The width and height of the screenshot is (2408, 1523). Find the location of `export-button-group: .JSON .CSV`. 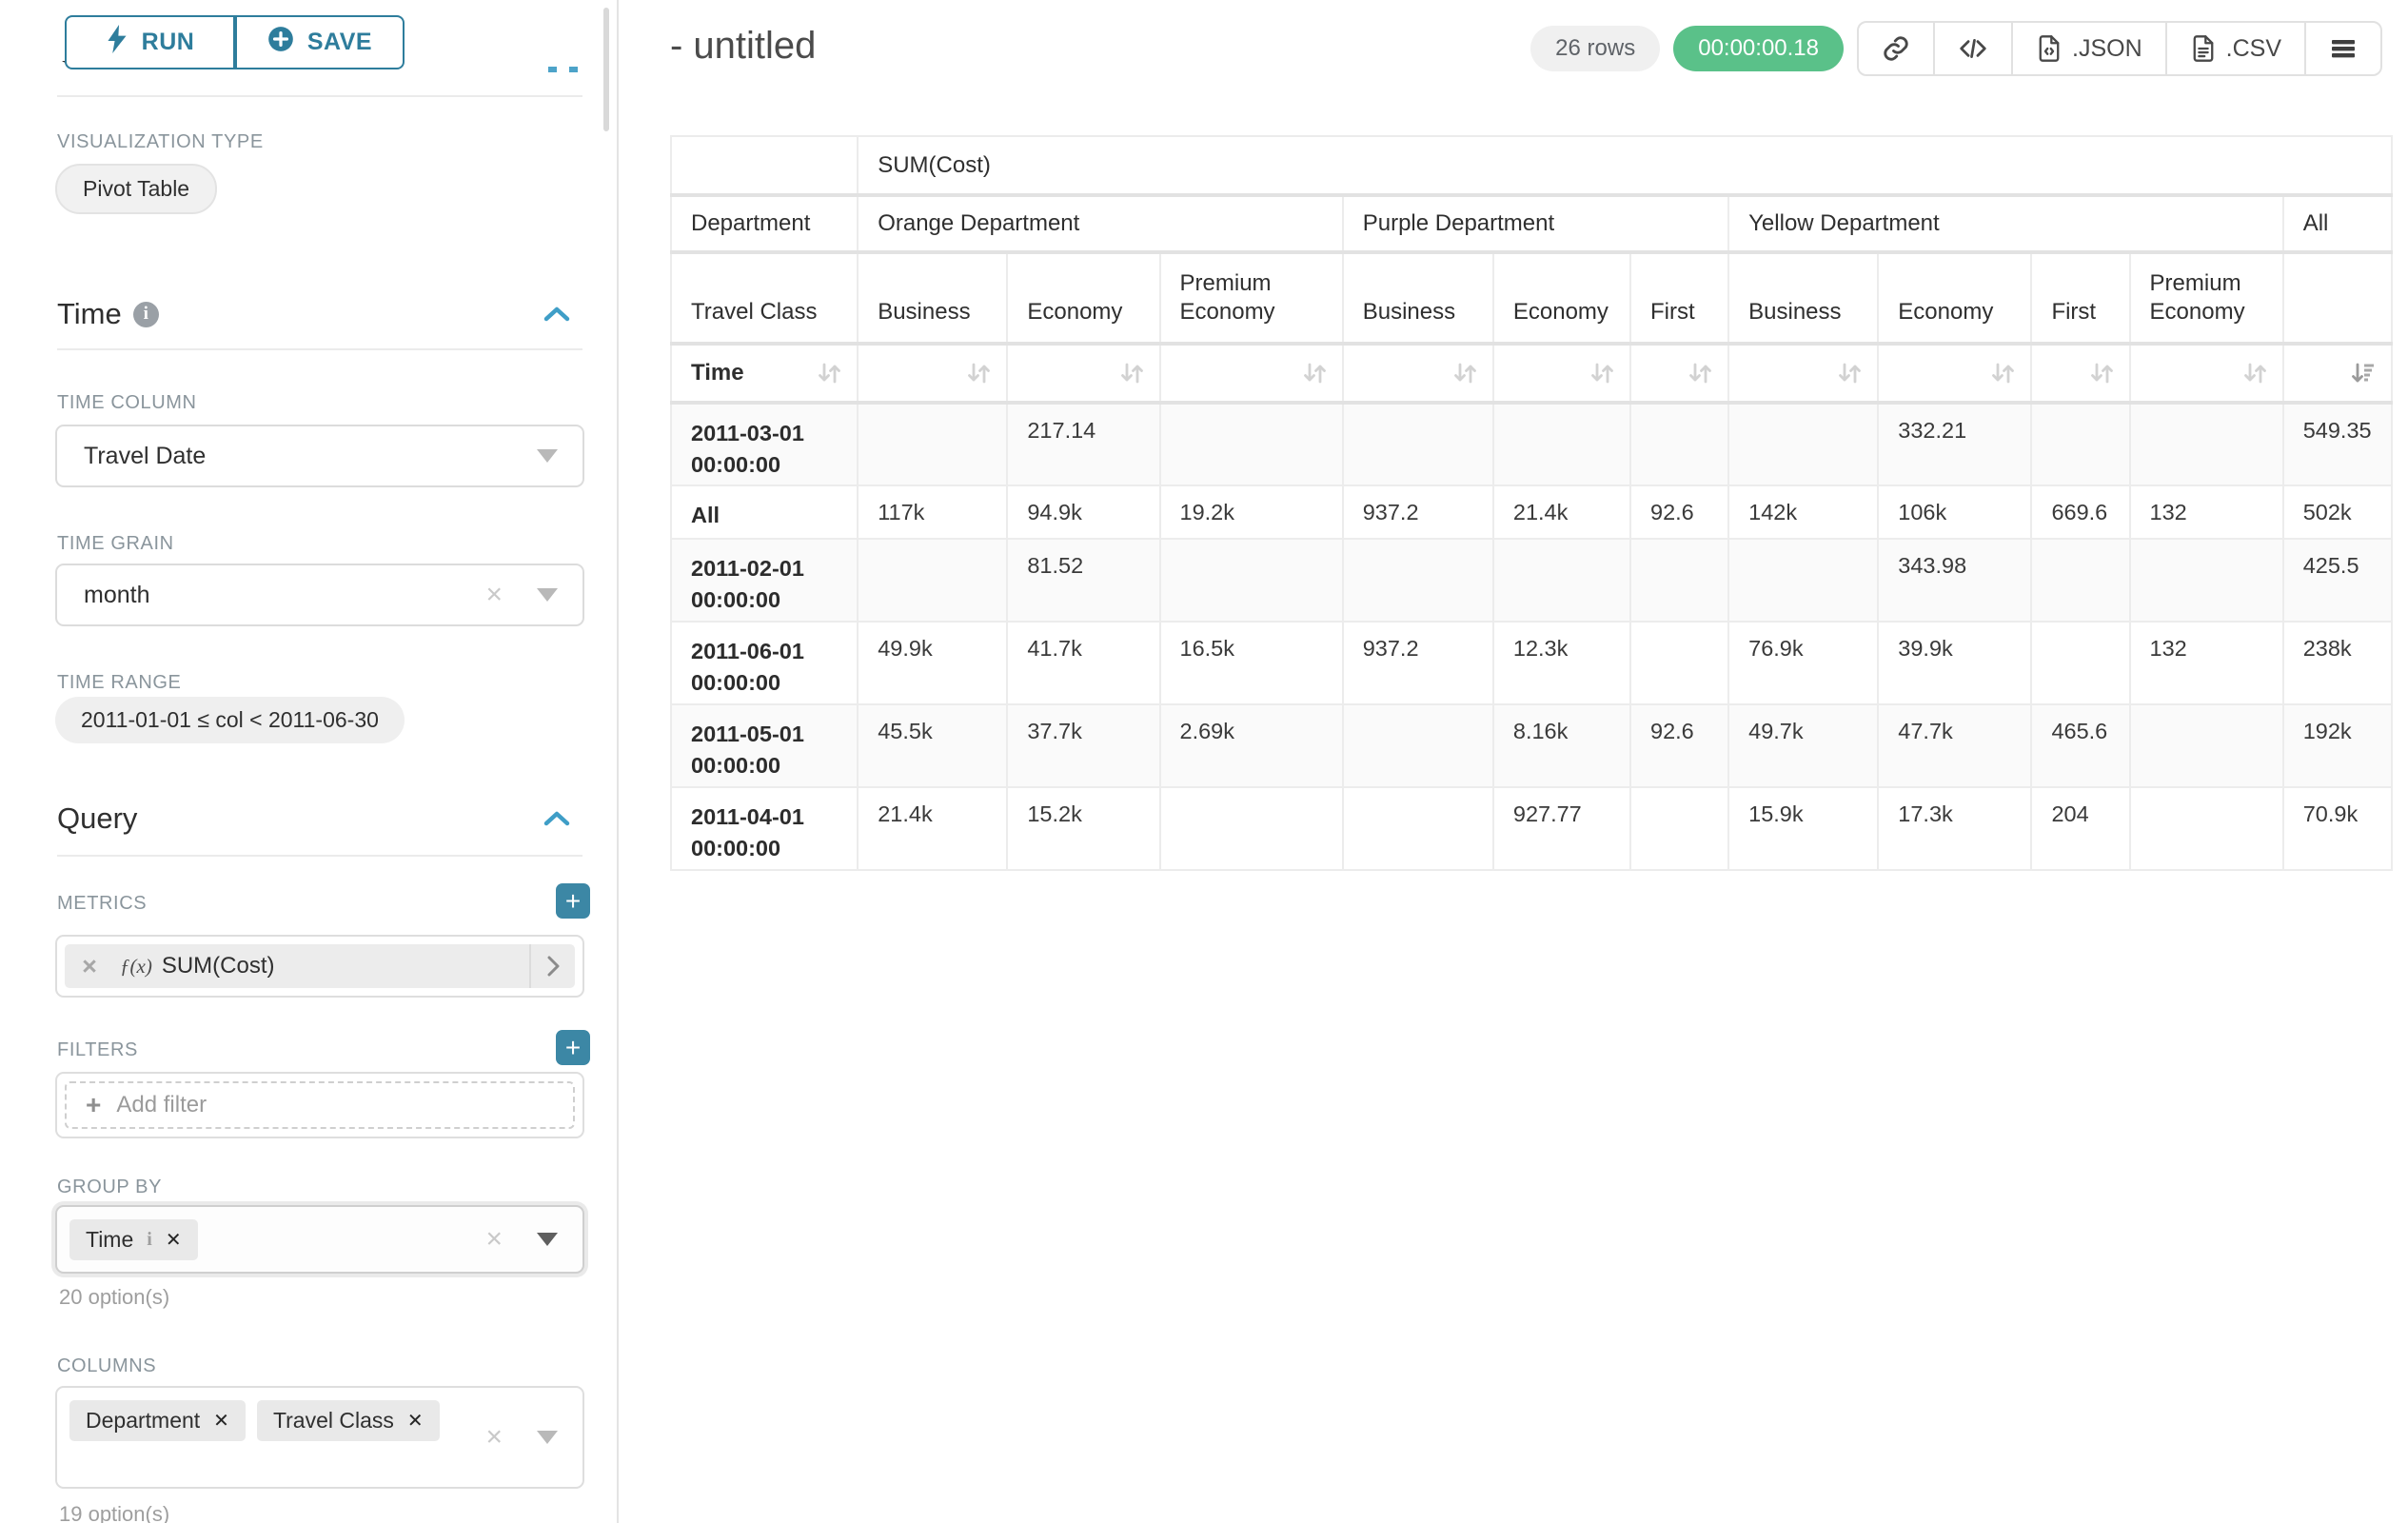

export-button-group: .JSON .CSV is located at coordinates (2119, 49).